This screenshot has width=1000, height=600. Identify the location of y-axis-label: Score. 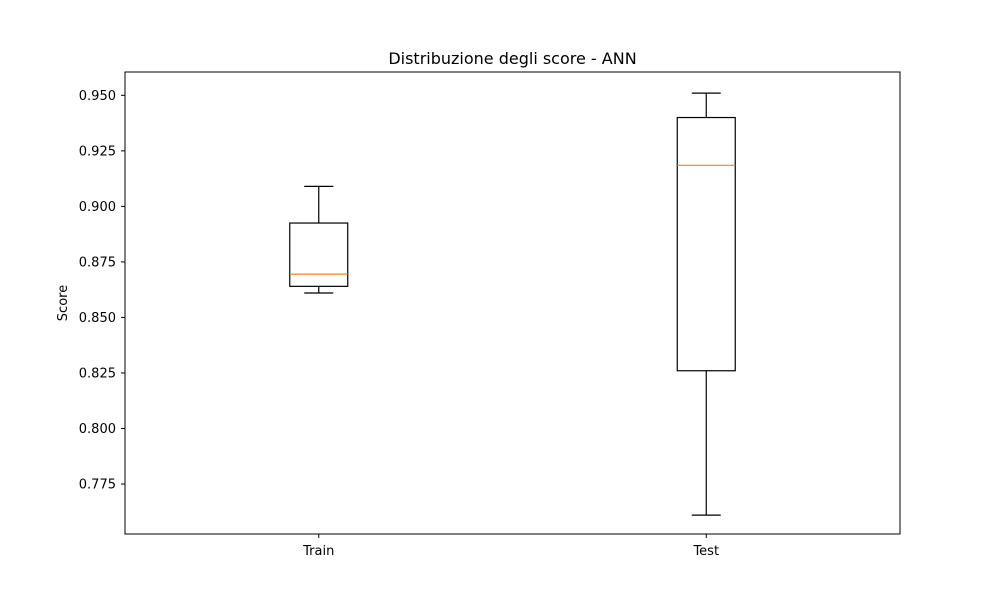
(63, 303).